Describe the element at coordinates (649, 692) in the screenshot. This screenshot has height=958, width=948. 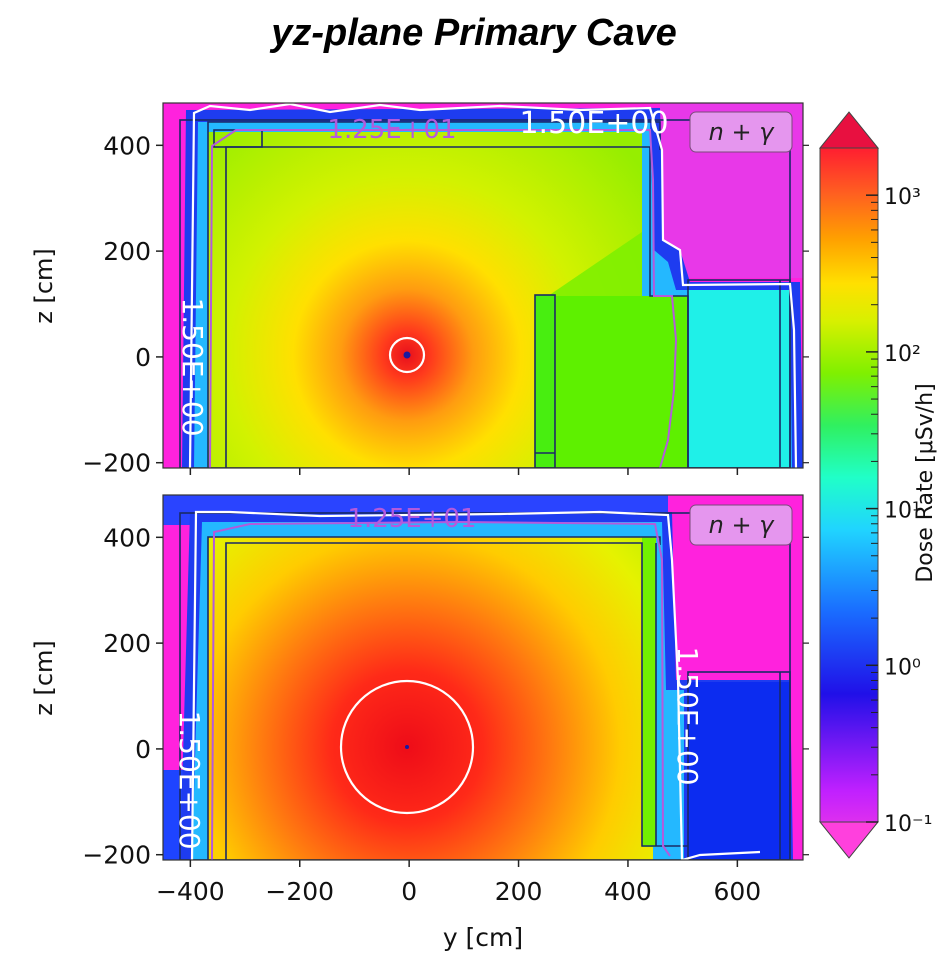
I see `concrete-column` at that location.